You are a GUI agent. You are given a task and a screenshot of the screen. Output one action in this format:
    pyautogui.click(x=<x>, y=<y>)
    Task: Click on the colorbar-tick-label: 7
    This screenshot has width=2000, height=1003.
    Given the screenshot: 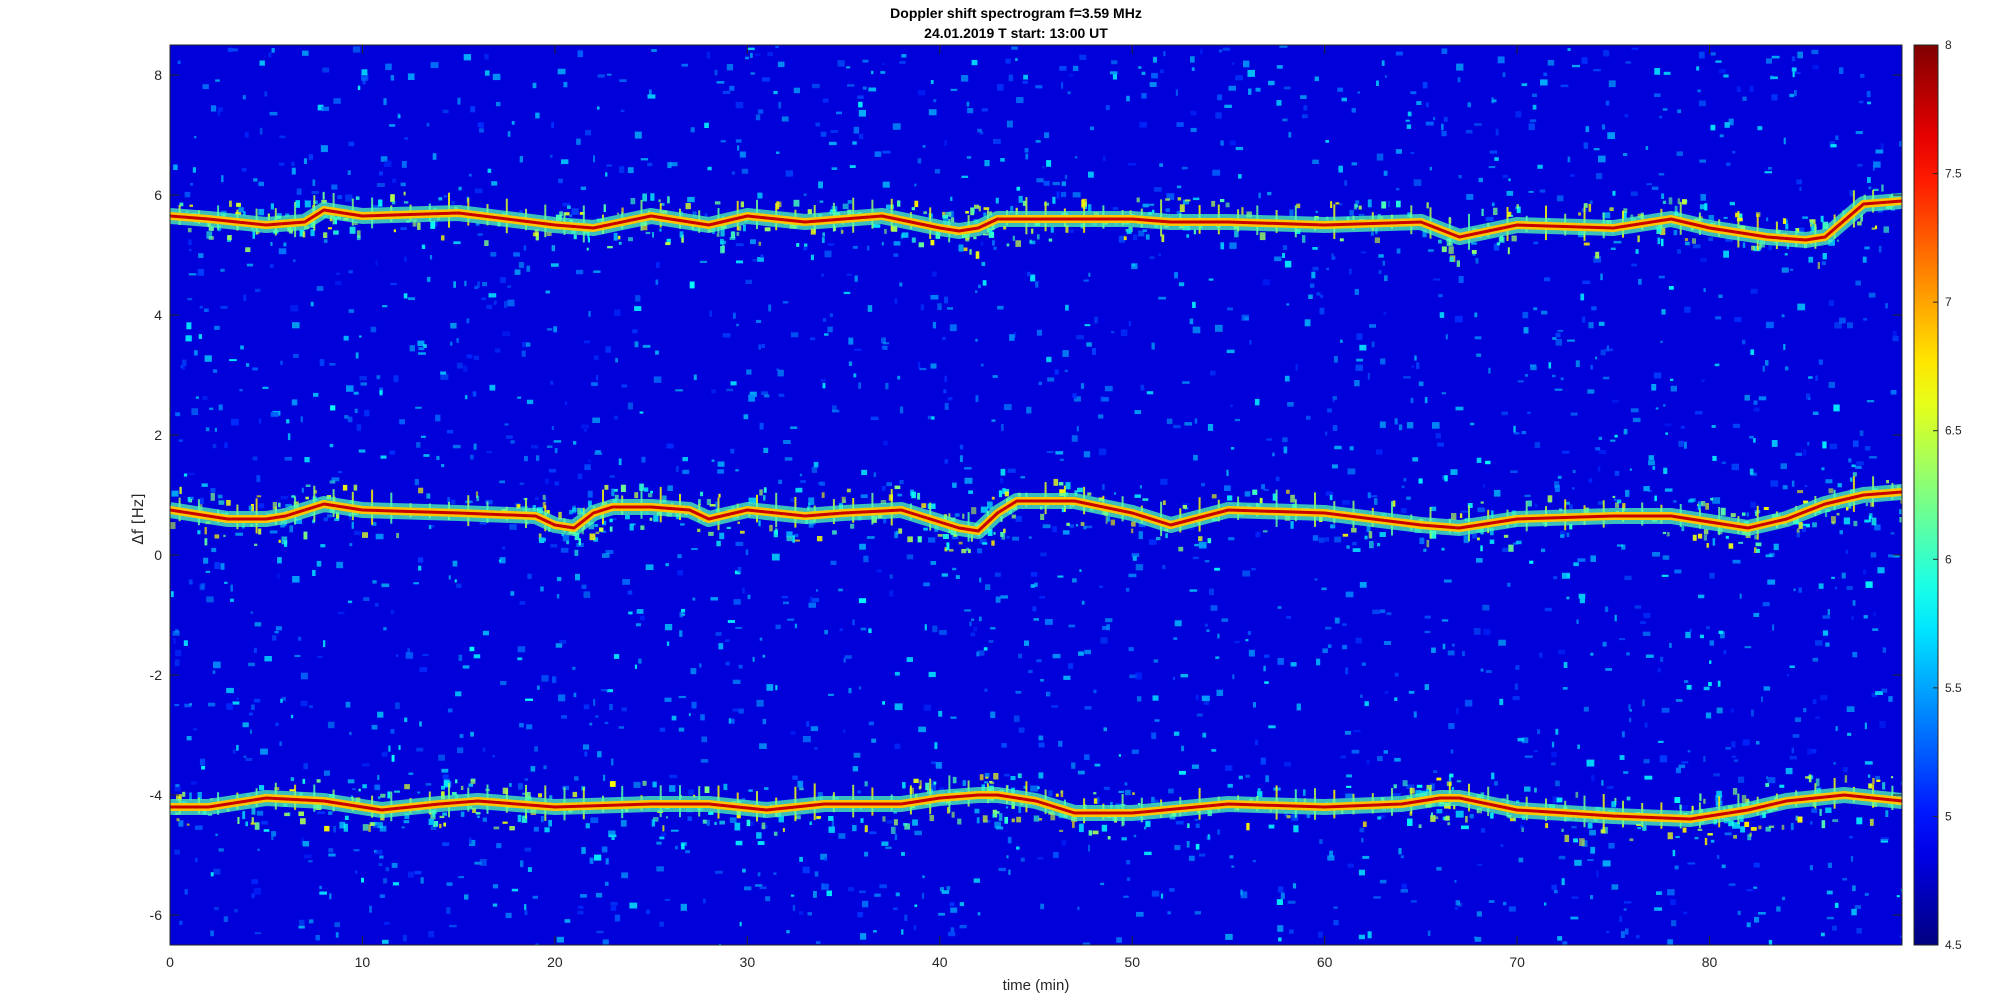 What is the action you would take?
    pyautogui.click(x=1948, y=302)
    